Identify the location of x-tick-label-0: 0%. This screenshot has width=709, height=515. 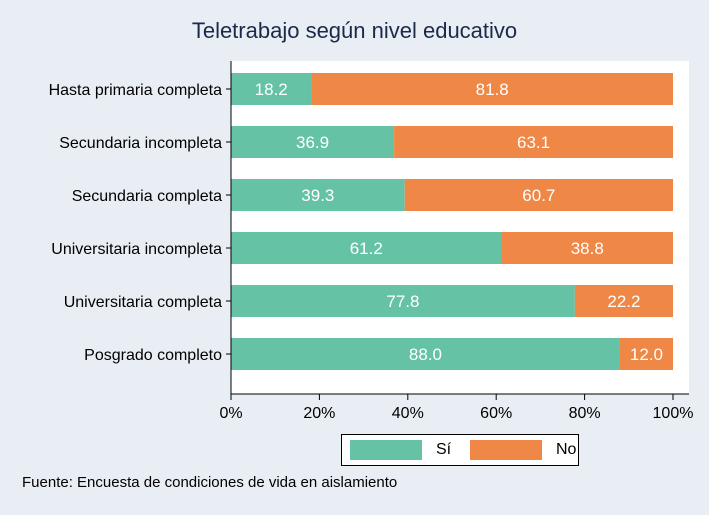
(230, 413).